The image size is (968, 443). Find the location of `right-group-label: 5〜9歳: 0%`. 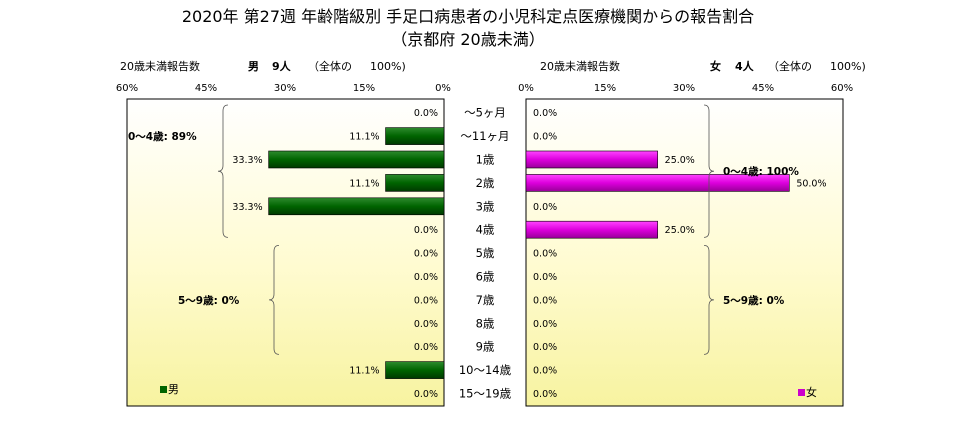

right-group-label: 5〜9歳: 0% is located at coordinates (754, 300).